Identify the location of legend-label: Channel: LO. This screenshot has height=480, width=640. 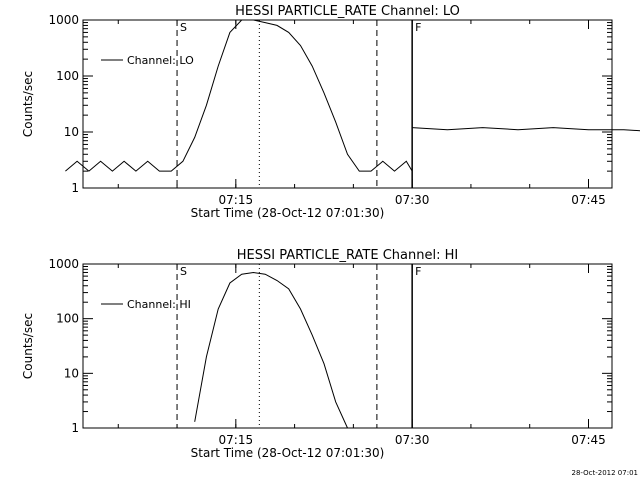
(160, 60).